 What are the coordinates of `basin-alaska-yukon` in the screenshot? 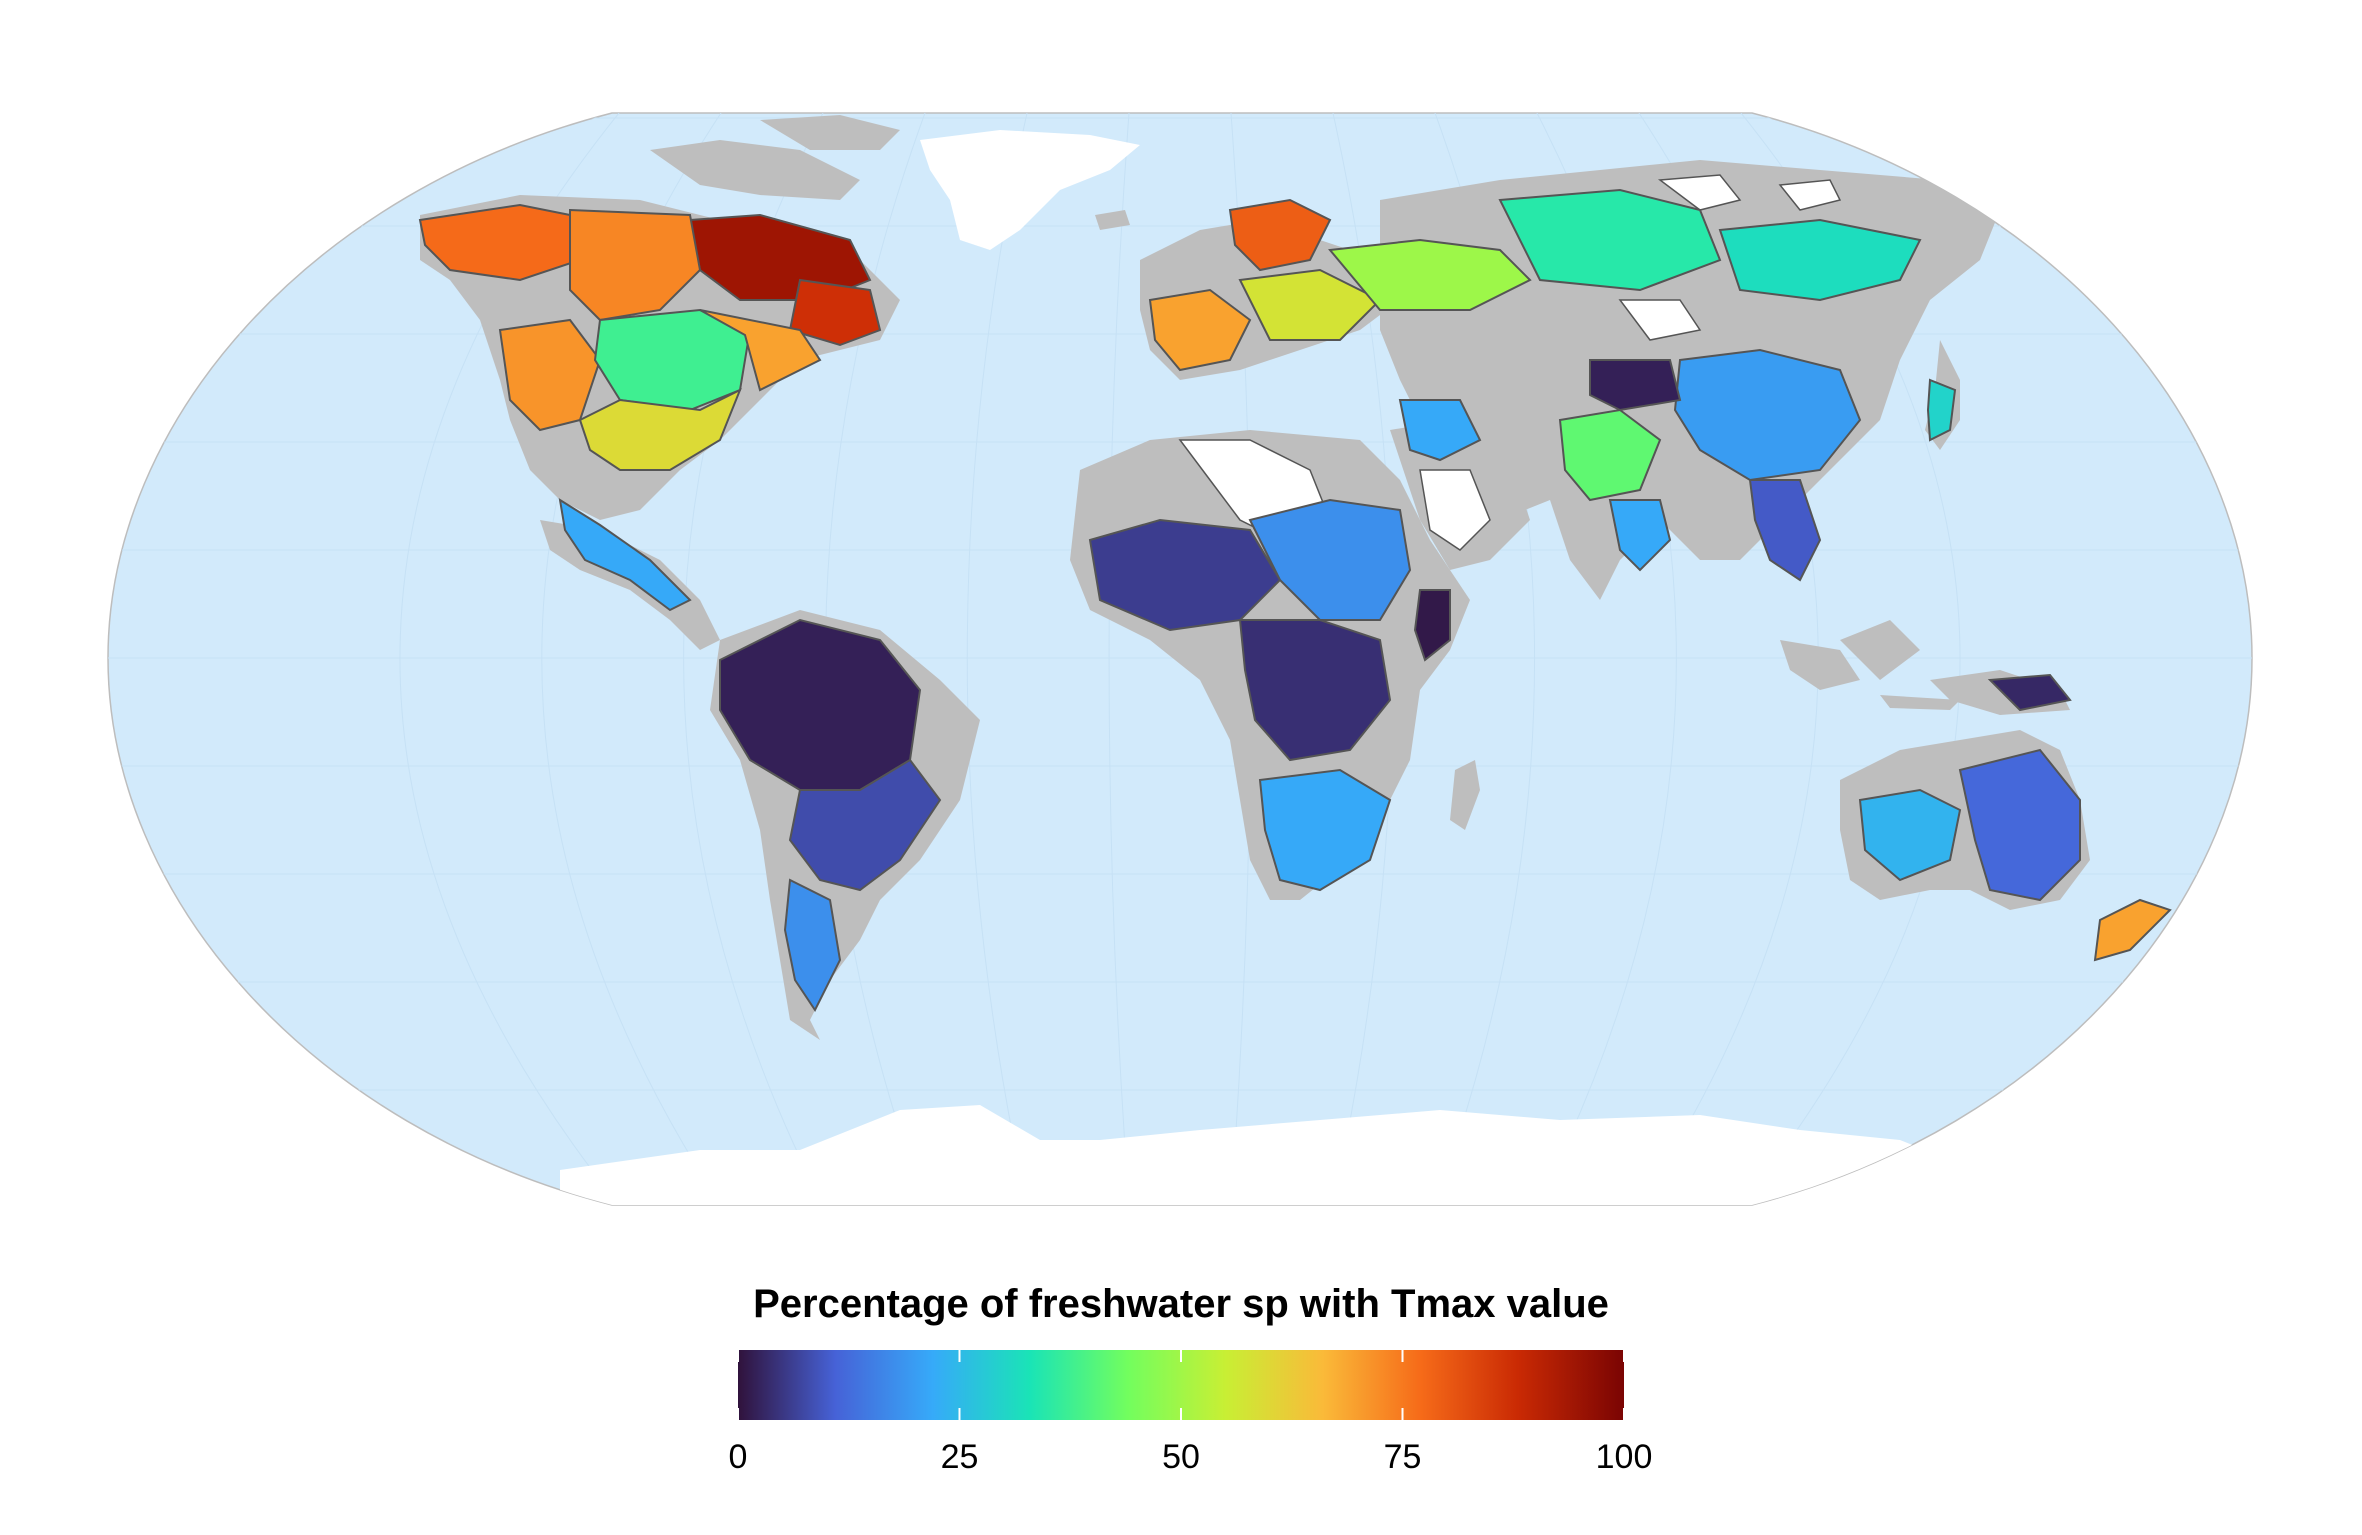 It's located at (500, 242).